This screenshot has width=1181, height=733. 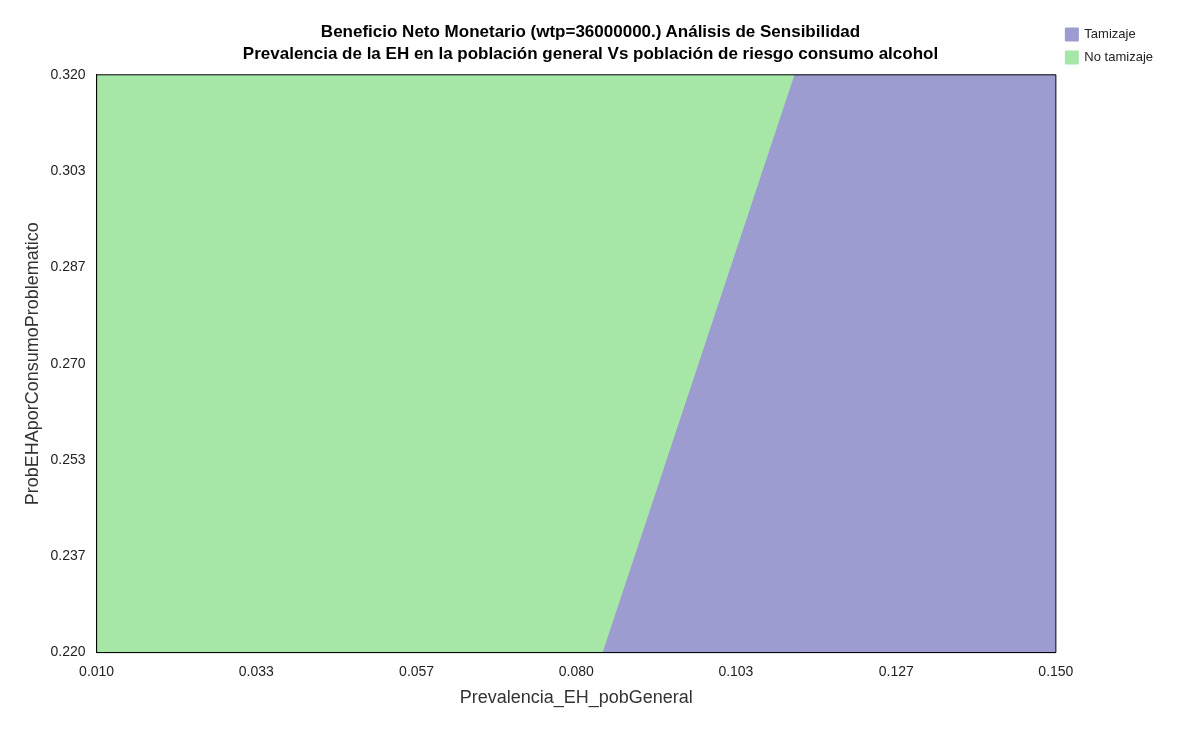 I want to click on x-tick-label: 0.150, so click(x=1056, y=670).